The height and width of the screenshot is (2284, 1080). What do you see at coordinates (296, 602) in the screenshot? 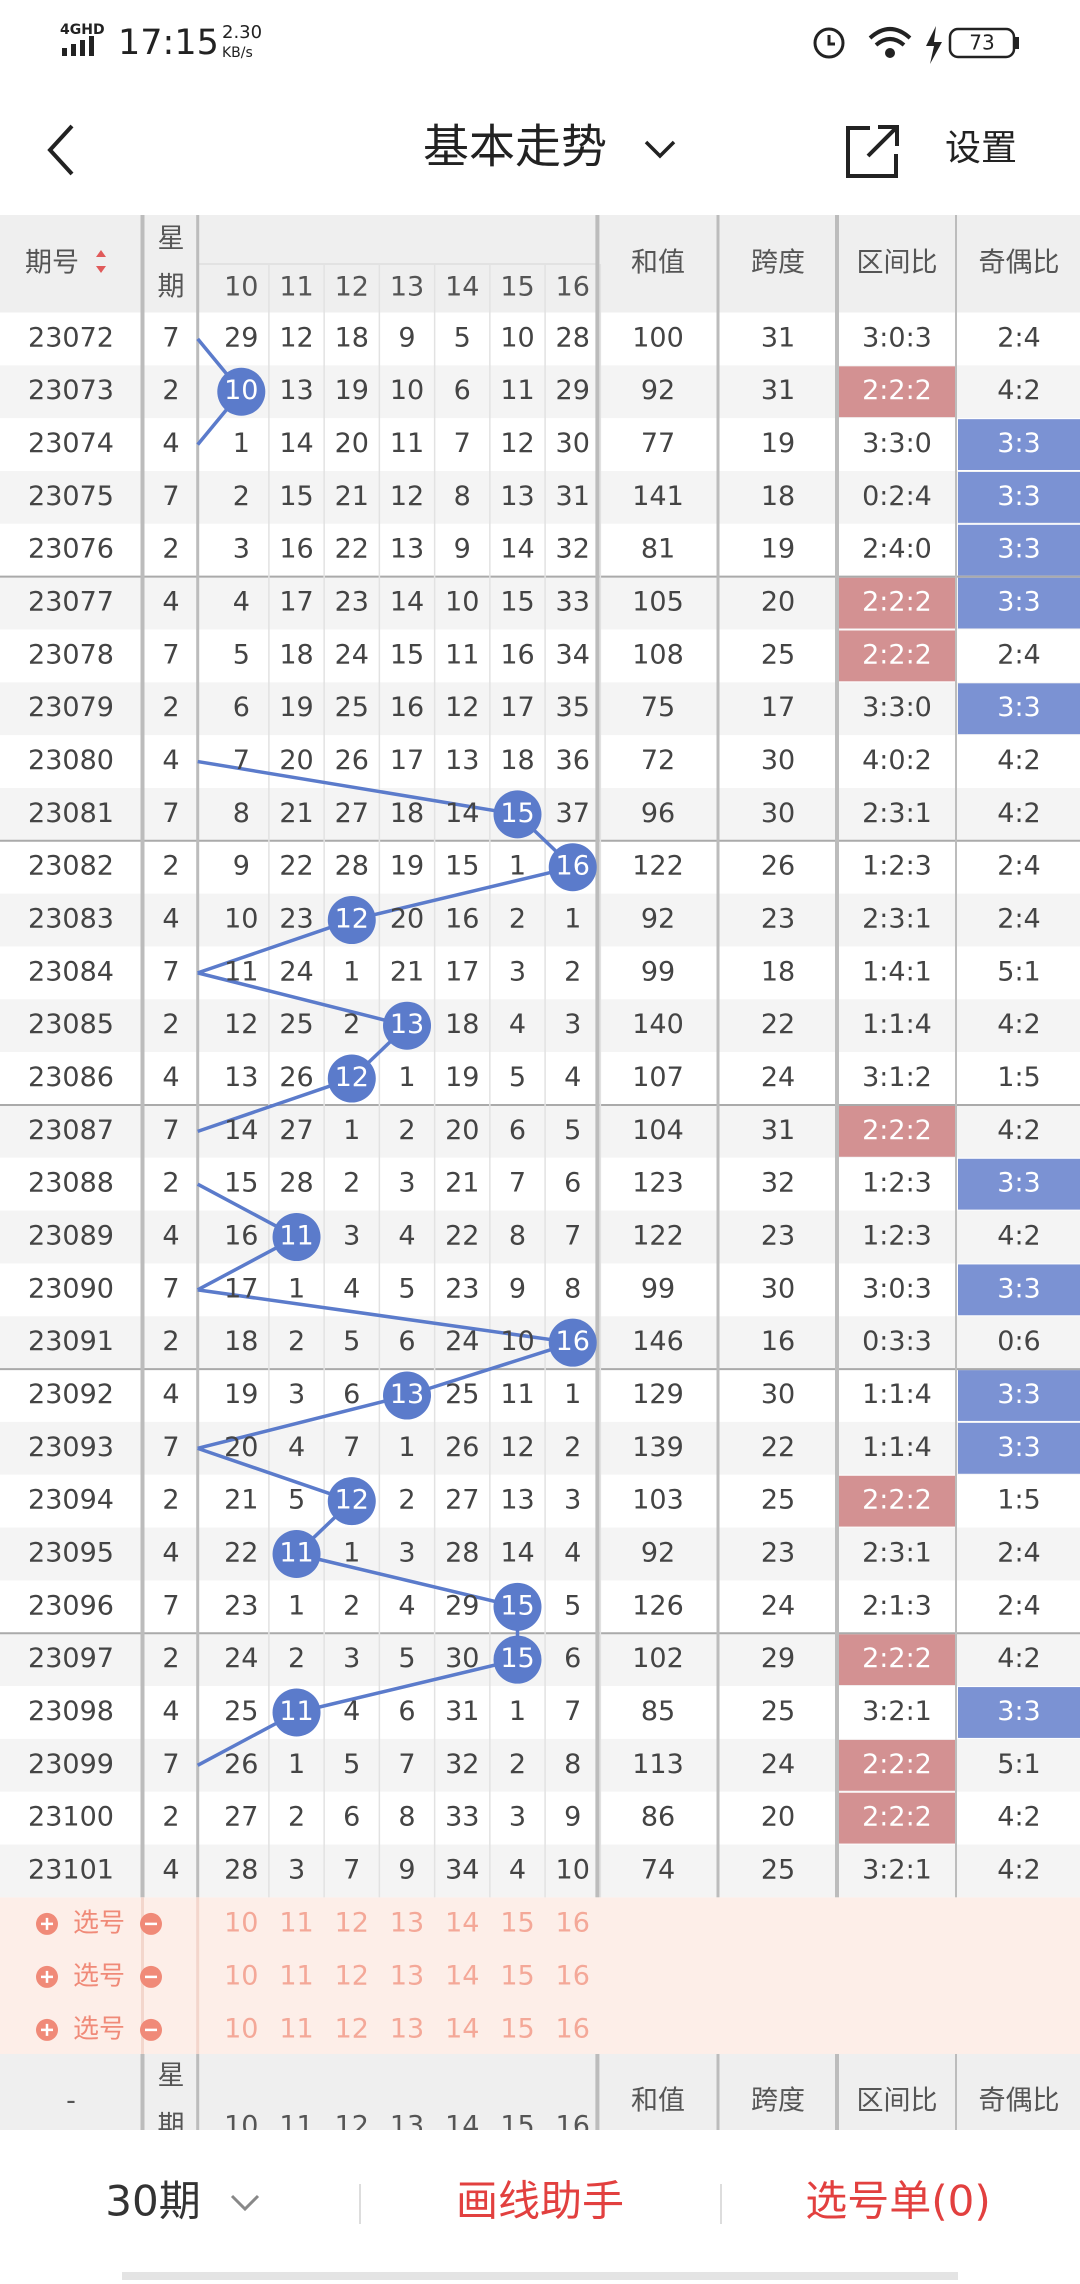
I see `miss-count: 17` at bounding box center [296, 602].